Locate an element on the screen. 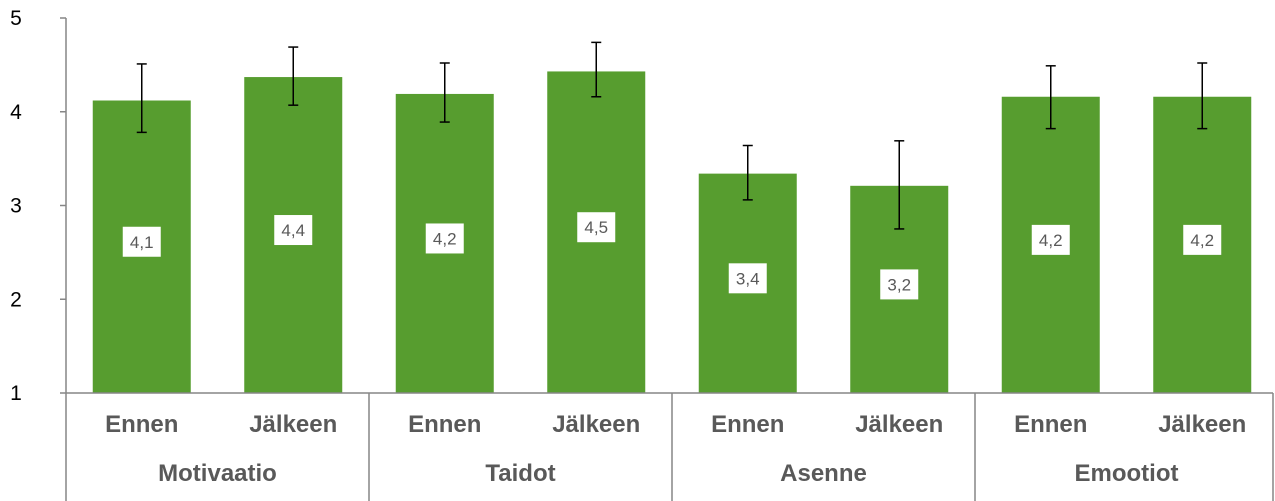  group-label: Emootiot is located at coordinates (1127, 473).